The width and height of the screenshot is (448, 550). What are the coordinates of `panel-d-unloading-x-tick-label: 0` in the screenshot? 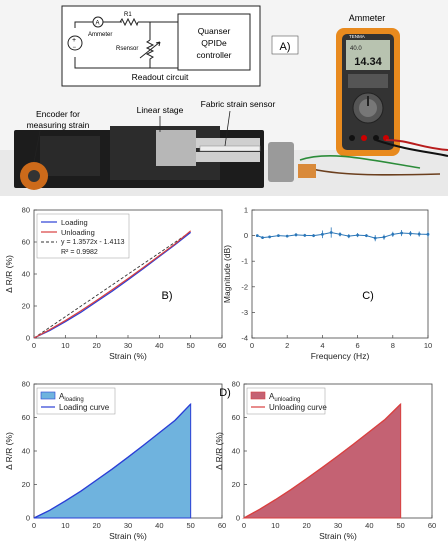 It's located at (244, 525).